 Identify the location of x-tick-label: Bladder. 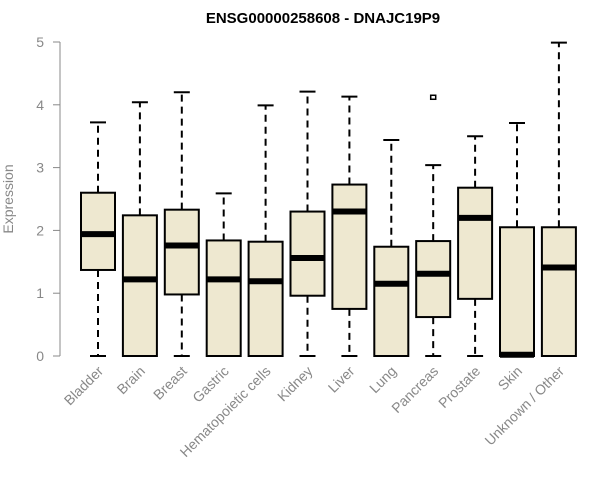
(84, 386).